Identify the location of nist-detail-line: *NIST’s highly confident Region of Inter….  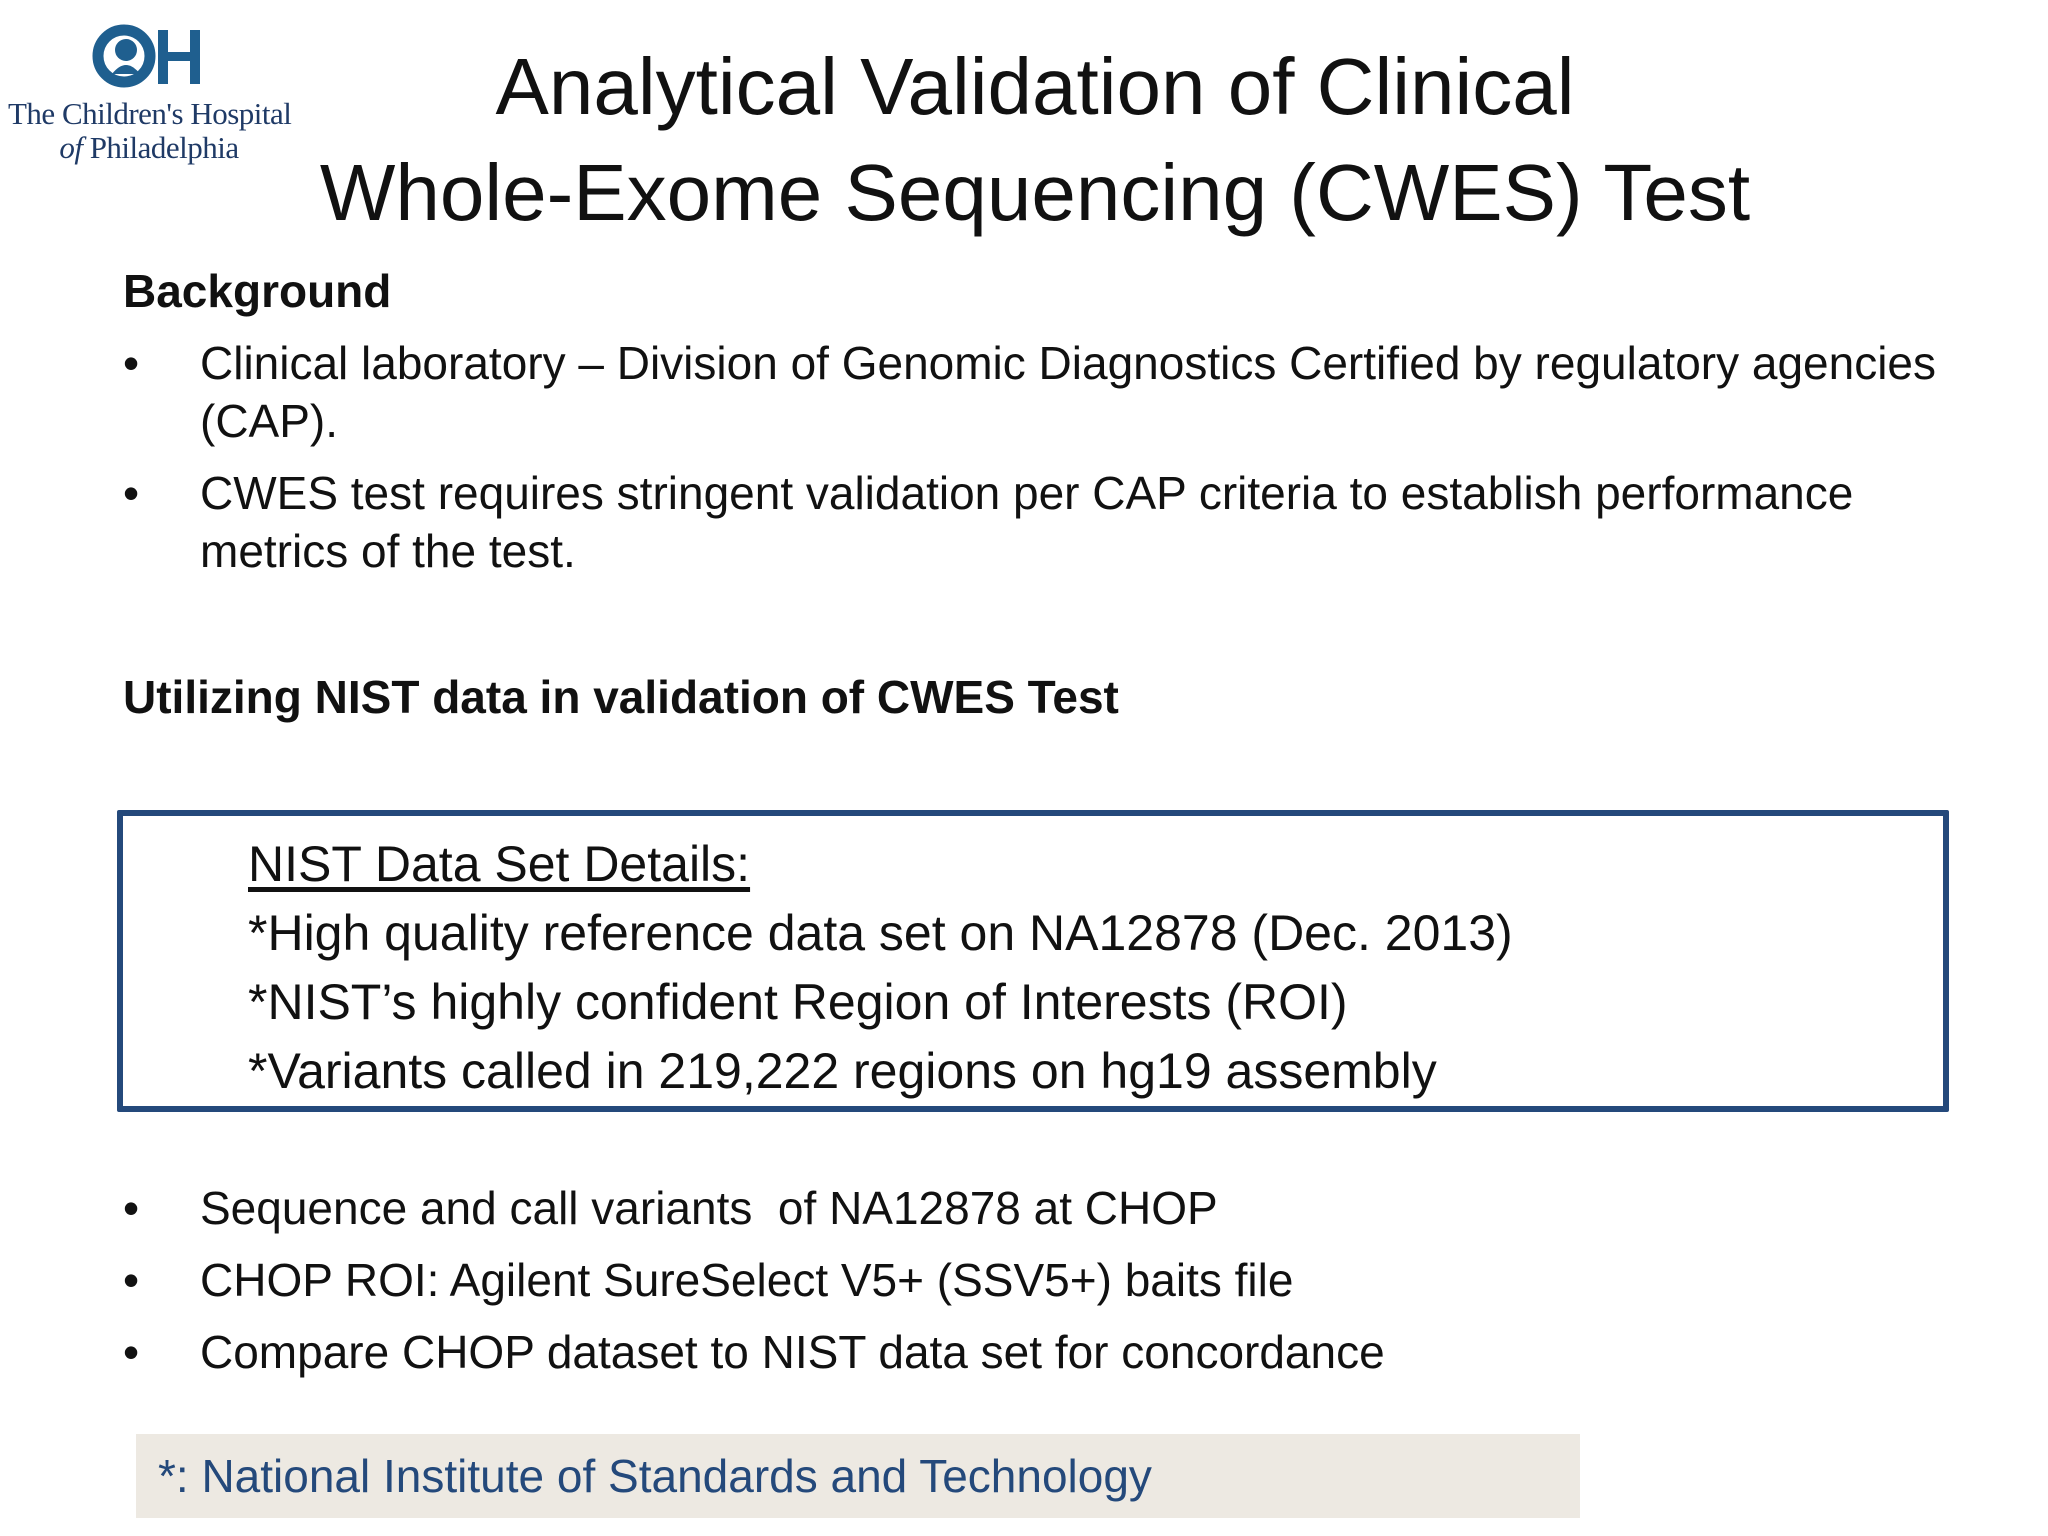
(798, 1002).